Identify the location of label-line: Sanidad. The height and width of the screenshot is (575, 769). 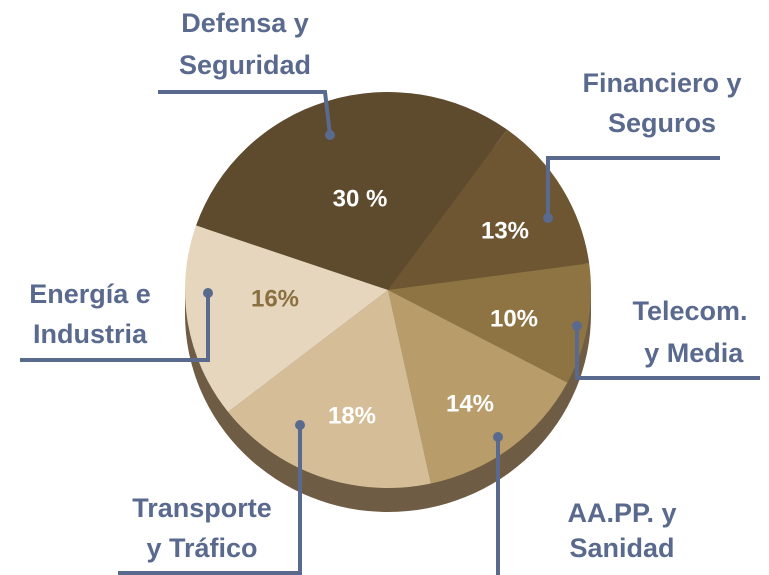
(621, 548).